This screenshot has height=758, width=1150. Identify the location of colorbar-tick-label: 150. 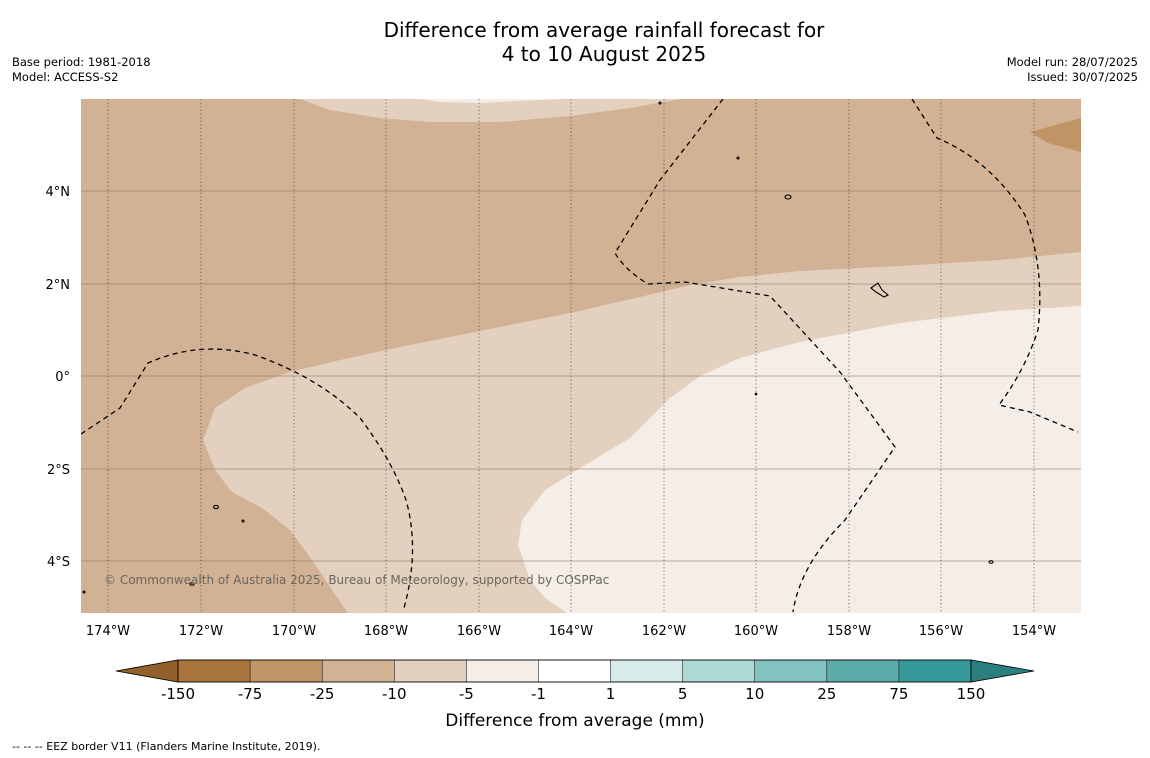
(971, 694).